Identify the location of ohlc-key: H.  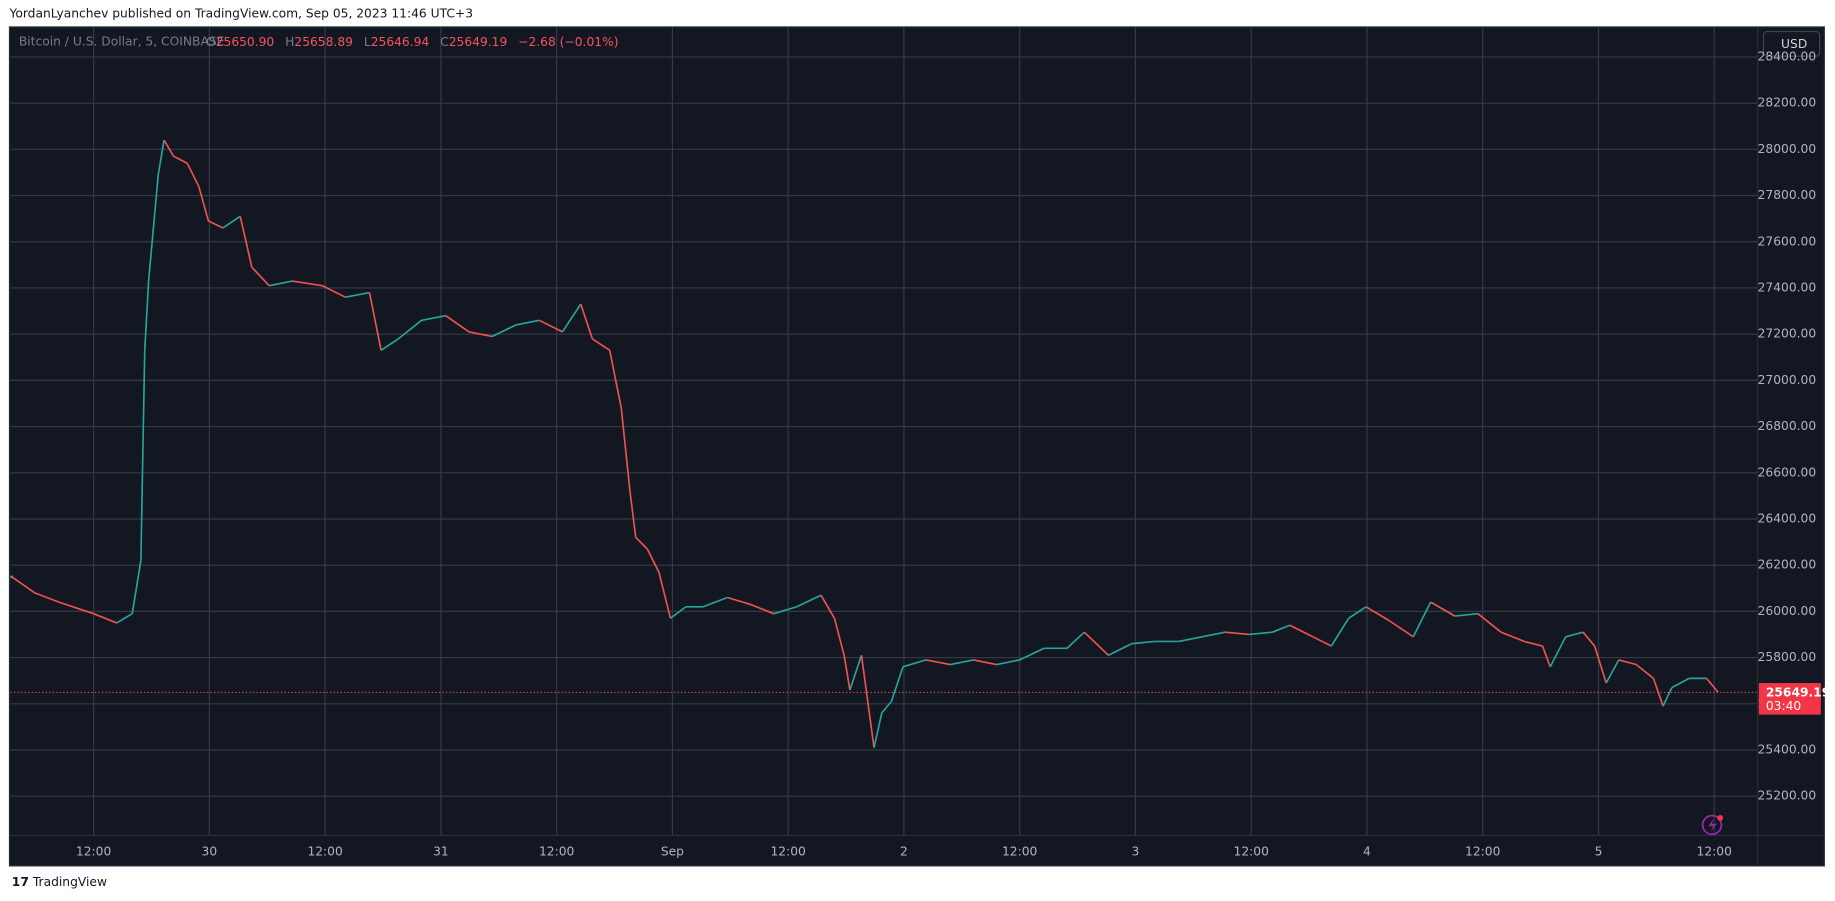
(289, 42).